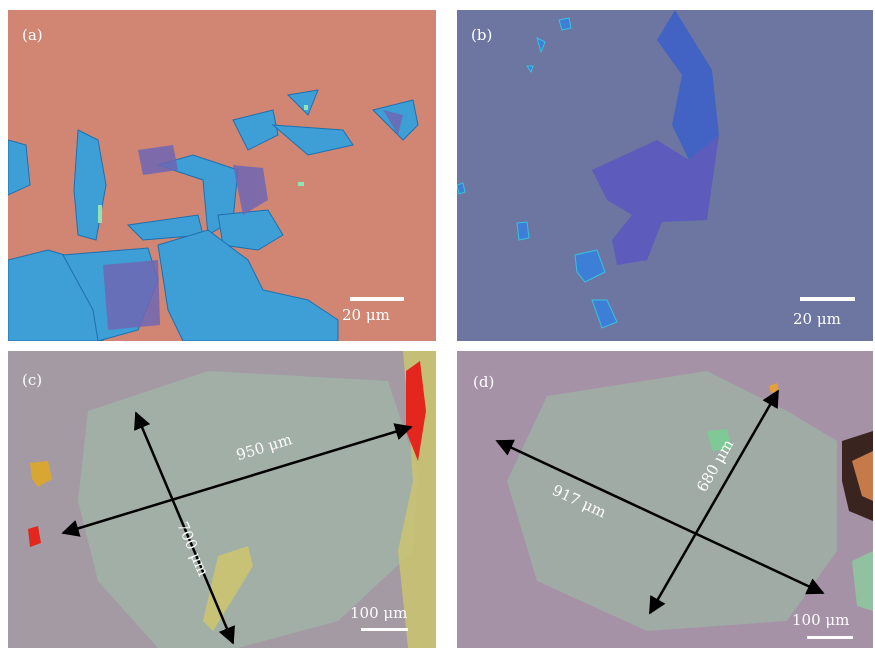 The height and width of the screenshot is (650, 875). What do you see at coordinates (32, 35) in the screenshot?
I see `panel-label-a: (a)` at bounding box center [32, 35].